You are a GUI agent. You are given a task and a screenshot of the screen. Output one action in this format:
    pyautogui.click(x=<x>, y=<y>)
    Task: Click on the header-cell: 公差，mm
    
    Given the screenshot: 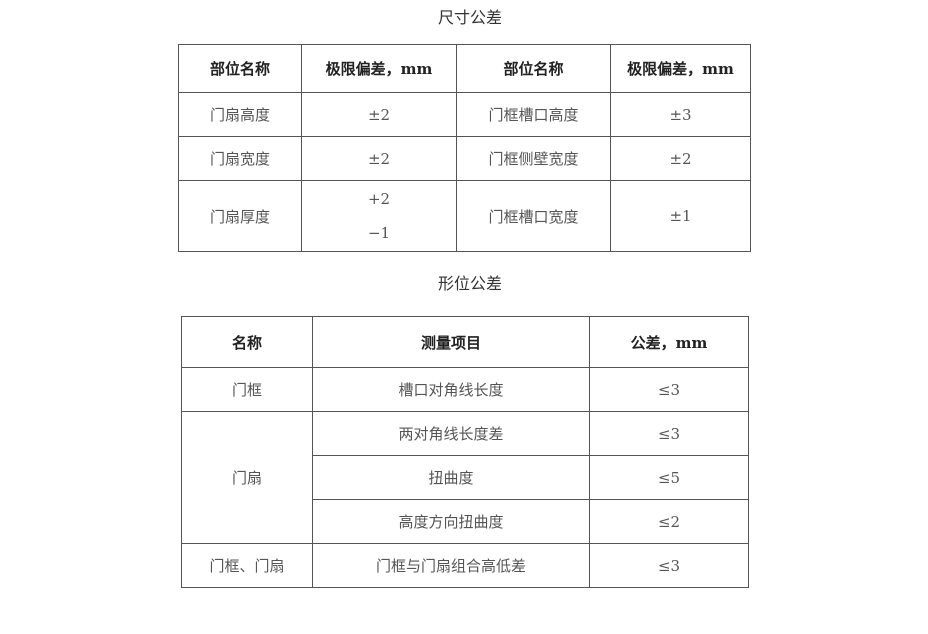 What is the action you would take?
    pyautogui.click(x=669, y=342)
    